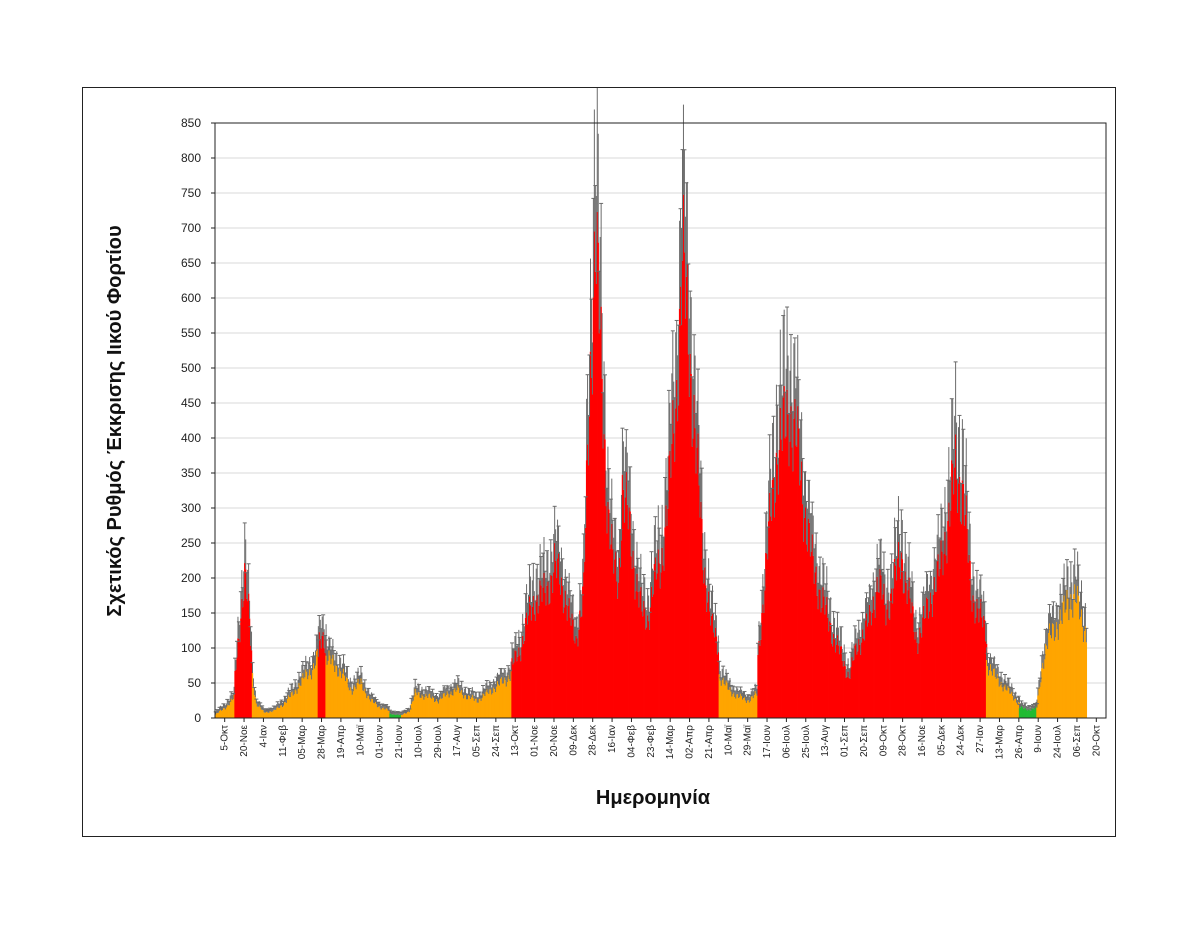  Describe the element at coordinates (191, 298) in the screenshot. I see `y-tick-label: 600` at that location.